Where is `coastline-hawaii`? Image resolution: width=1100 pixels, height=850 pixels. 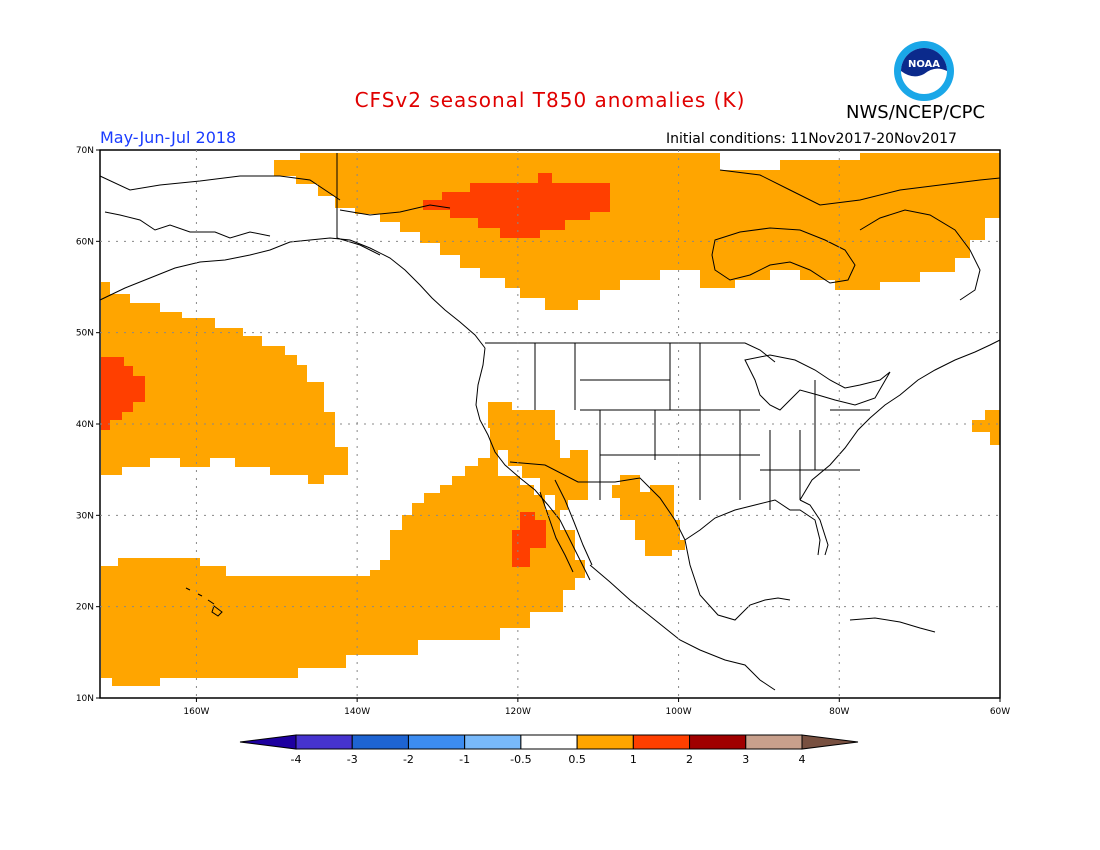 coastline-hawaii is located at coordinates (204, 602).